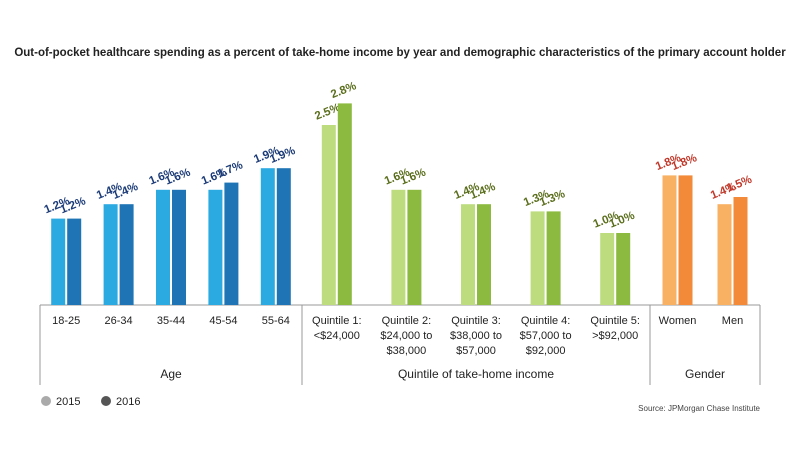 Image resolution: width=800 pixels, height=450 pixels. What do you see at coordinates (678, 321) in the screenshot?
I see `x-tick-label: Women` at bounding box center [678, 321].